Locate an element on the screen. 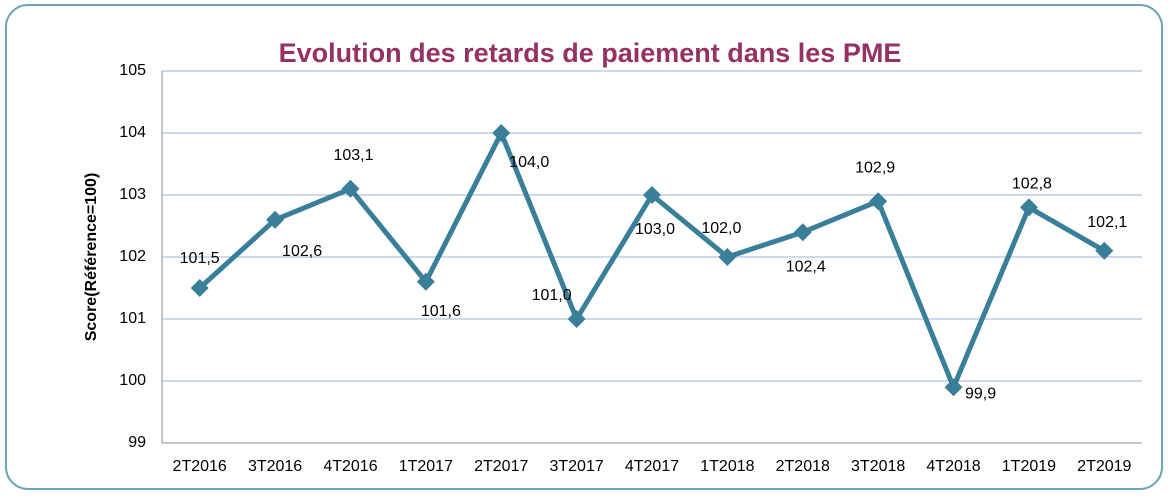 The width and height of the screenshot is (1168, 498). data-label: 99,9 is located at coordinates (980, 393).